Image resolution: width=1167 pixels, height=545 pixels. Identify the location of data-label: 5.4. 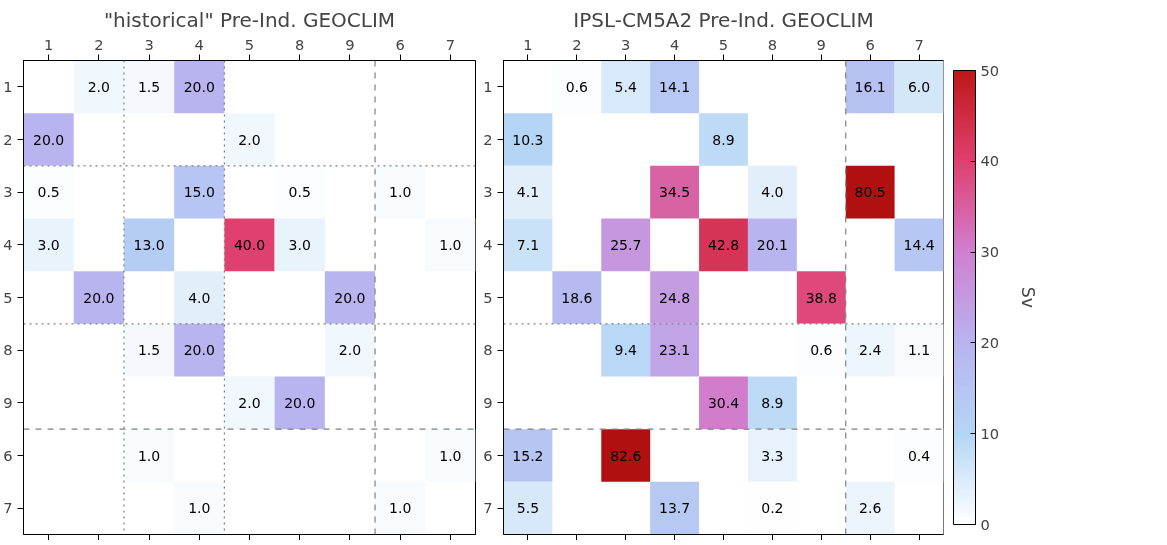
(625, 86).